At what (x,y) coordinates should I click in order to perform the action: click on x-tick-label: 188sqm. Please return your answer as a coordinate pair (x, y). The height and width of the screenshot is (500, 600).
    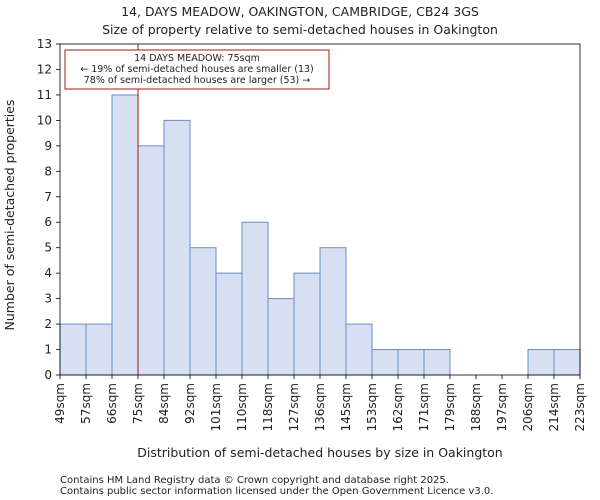
    Looking at the image, I should click on (476, 407).